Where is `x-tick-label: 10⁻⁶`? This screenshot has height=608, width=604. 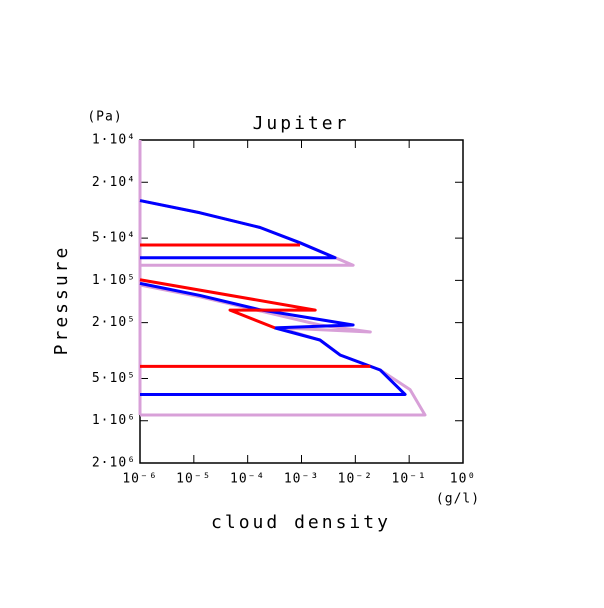
x-tick-label: 10⁻⁶ is located at coordinates (139, 479).